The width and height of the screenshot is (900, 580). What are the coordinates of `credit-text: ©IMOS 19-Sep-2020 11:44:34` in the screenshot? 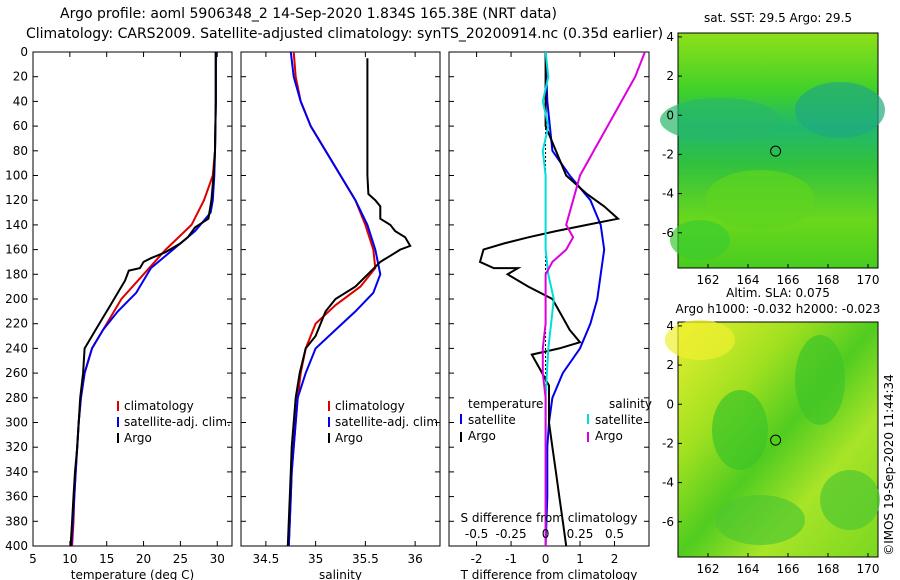 It's located at (889, 465).